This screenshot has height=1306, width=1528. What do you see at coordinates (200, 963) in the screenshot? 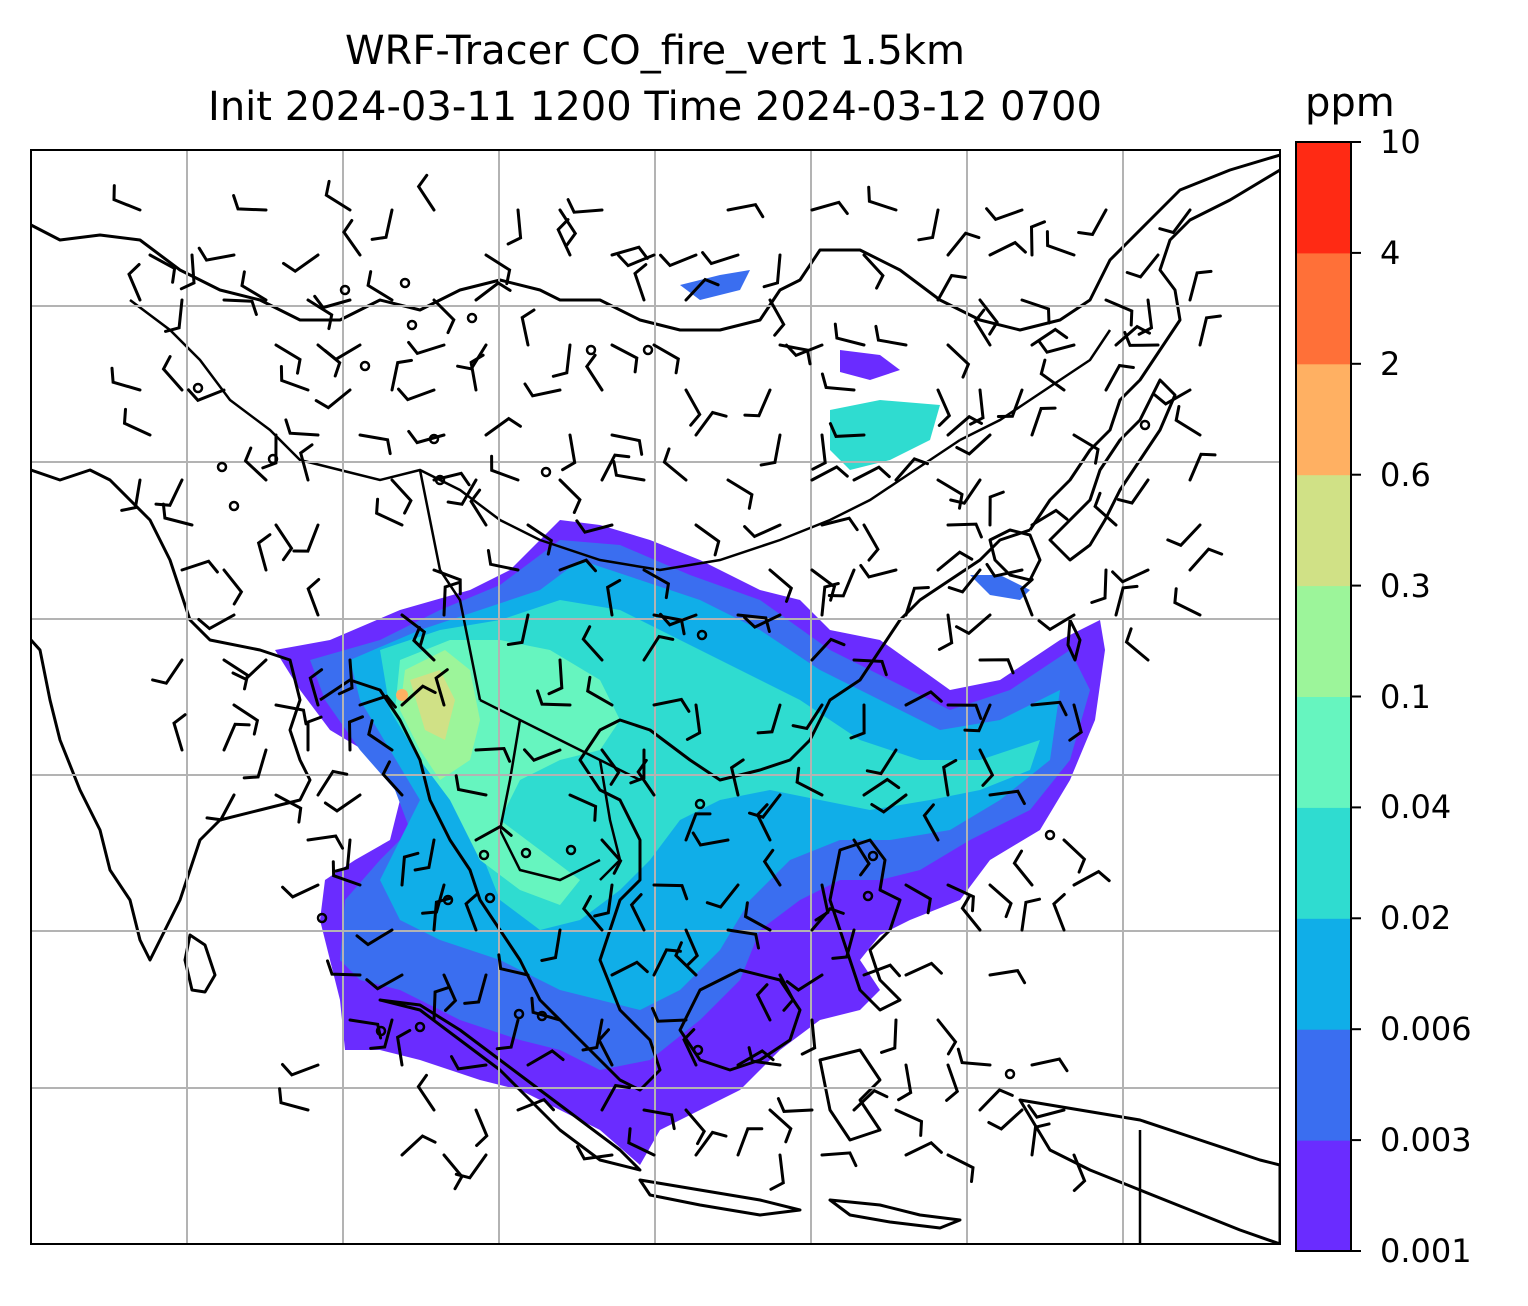
I see `coastline-sri-lanka` at bounding box center [200, 963].